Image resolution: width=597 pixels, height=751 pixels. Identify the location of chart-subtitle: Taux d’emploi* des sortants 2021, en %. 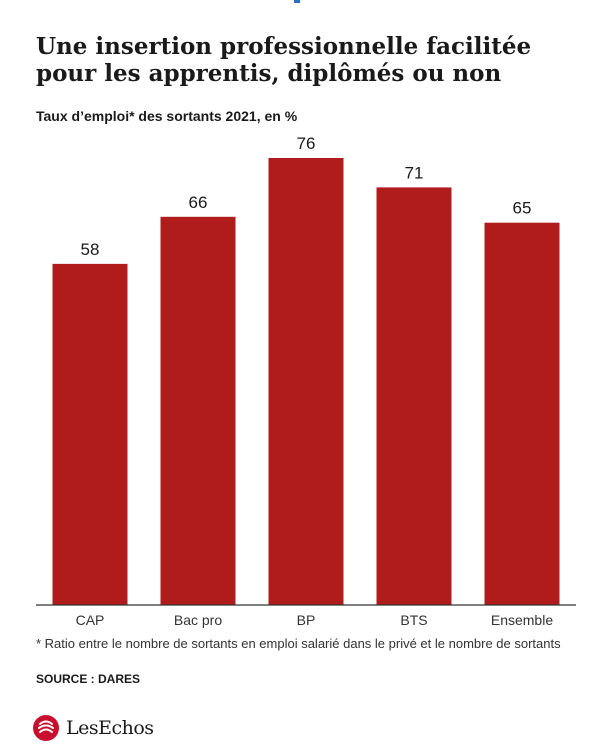
(167, 116).